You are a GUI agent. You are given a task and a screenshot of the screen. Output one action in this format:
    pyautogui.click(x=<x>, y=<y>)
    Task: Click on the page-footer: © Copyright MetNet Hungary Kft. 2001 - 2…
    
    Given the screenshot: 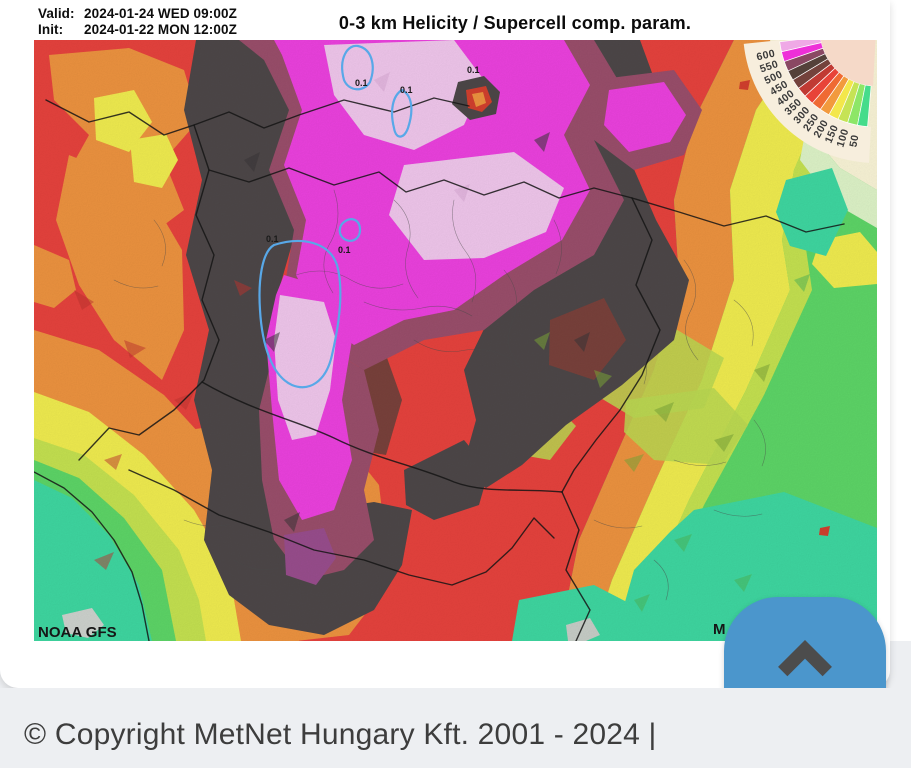 What is the action you would take?
    pyautogui.click(x=455, y=728)
    